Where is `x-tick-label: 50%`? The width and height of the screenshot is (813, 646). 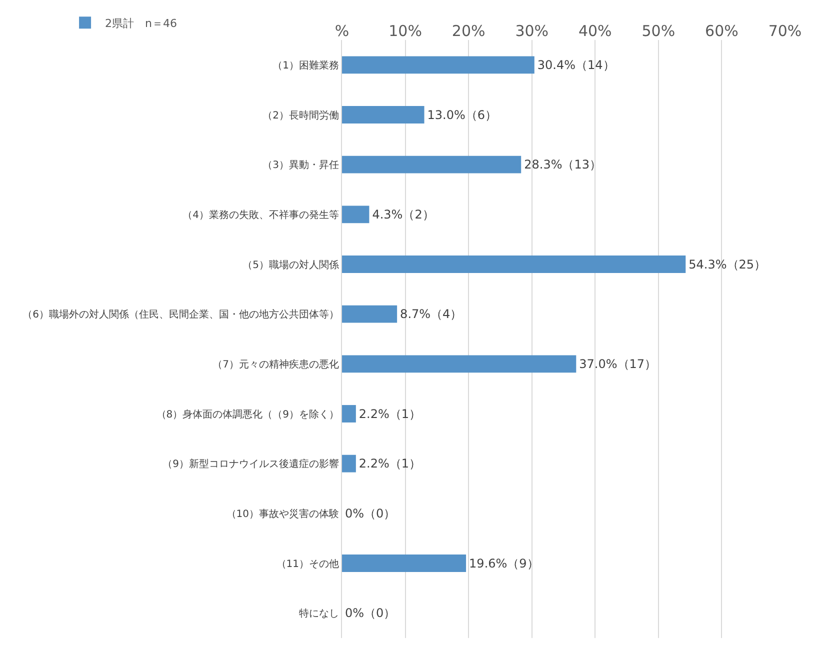
x-tick-label: 50% is located at coordinates (659, 31).